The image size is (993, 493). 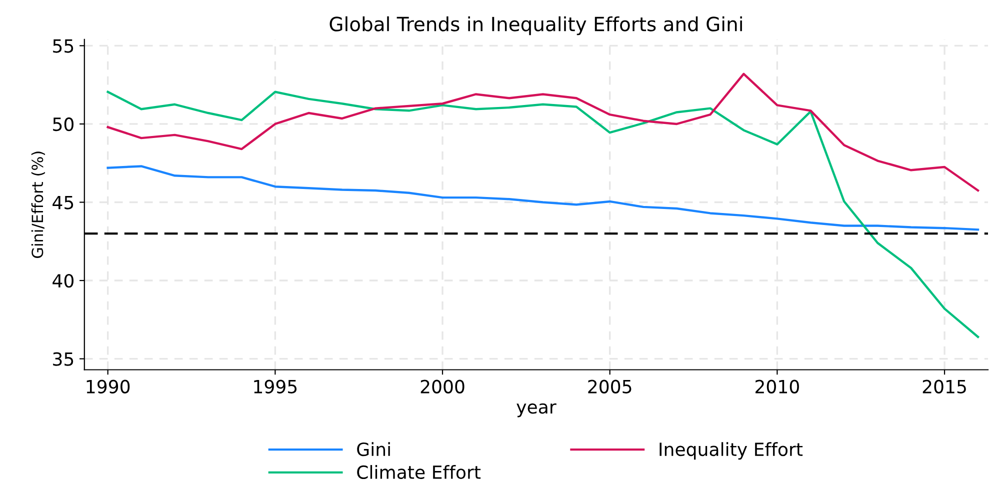 What do you see at coordinates (63, 46) in the screenshot?
I see `y-tick-label: 55` at bounding box center [63, 46].